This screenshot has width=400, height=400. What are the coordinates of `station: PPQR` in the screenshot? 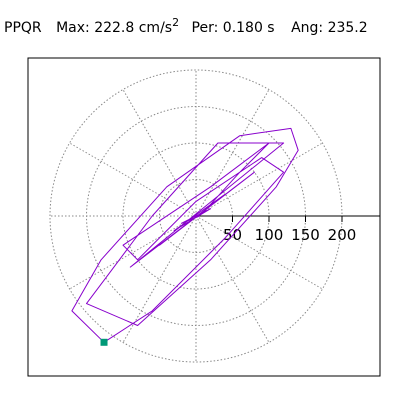 It's located at (23, 28).